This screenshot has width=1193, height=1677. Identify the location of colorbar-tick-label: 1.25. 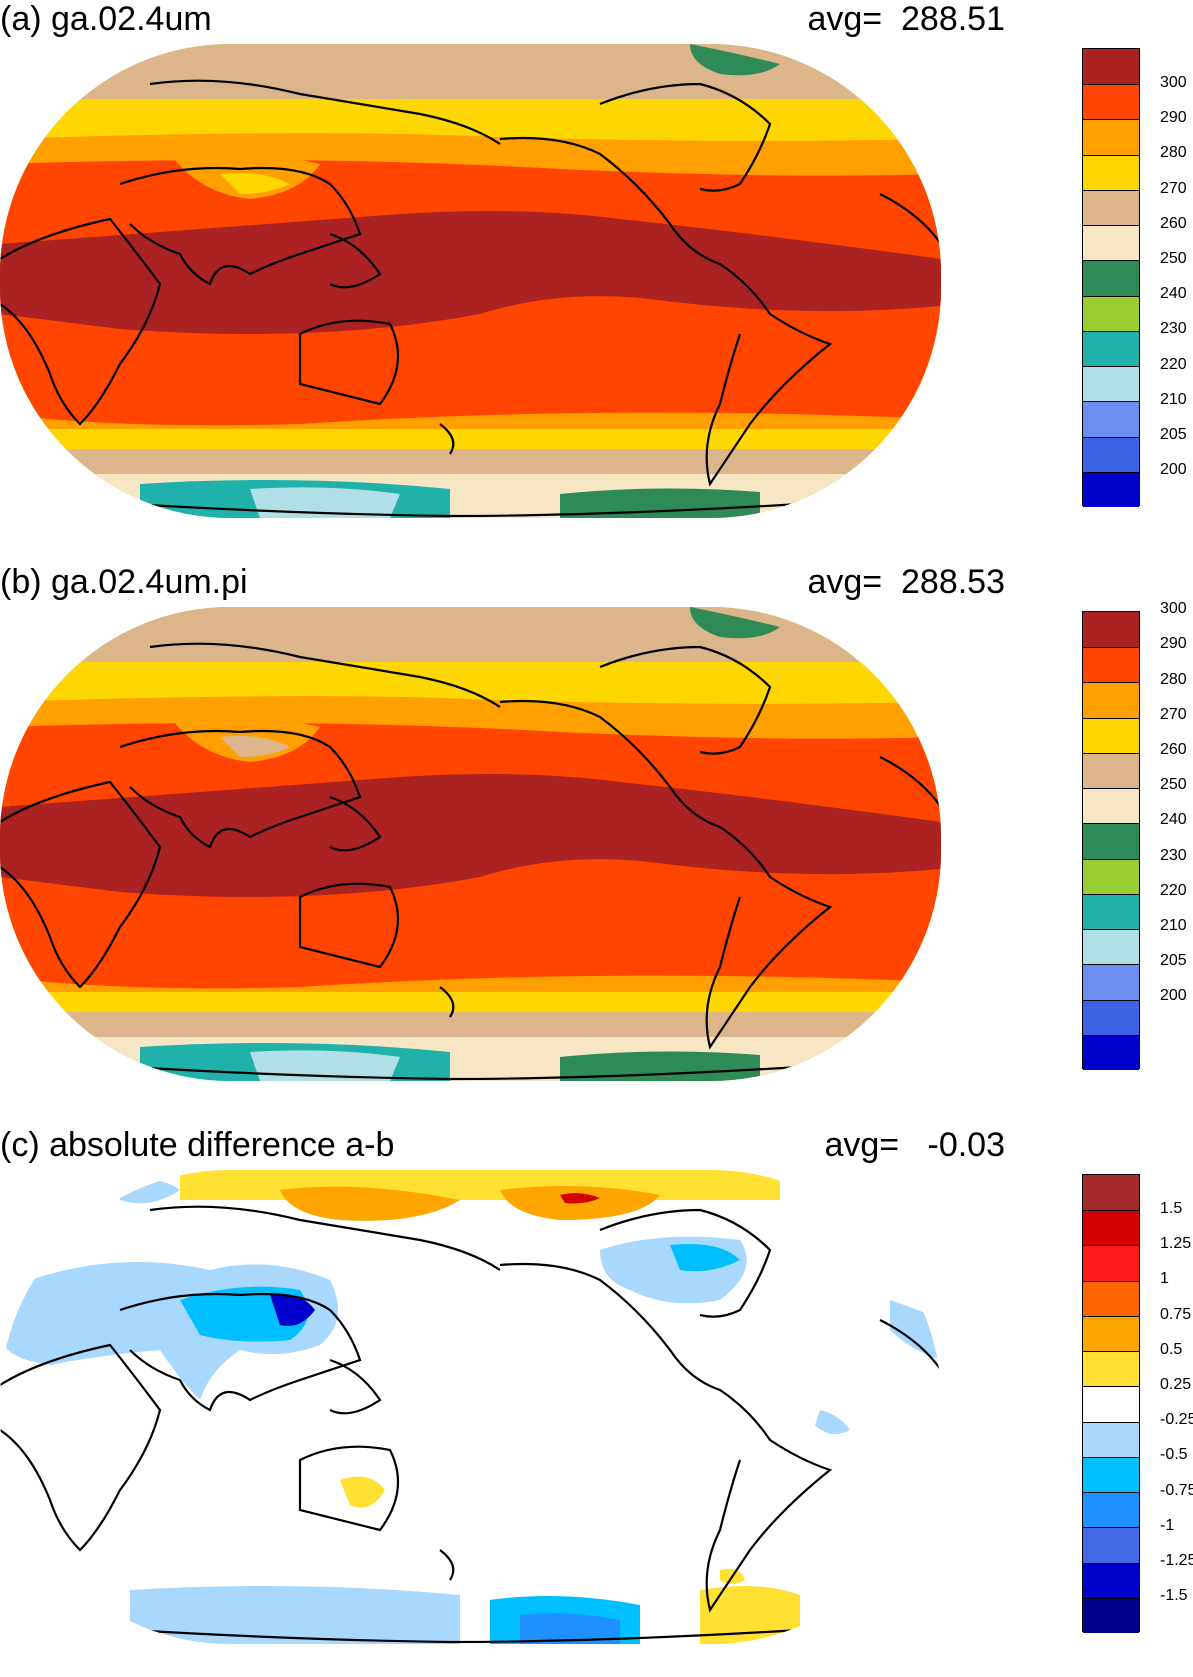
(1176, 1243).